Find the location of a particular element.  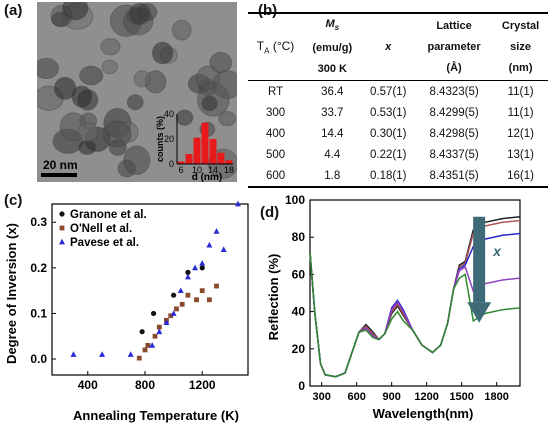

header-lattice: Lattice parameter (Å) is located at coordinates (454, 47).